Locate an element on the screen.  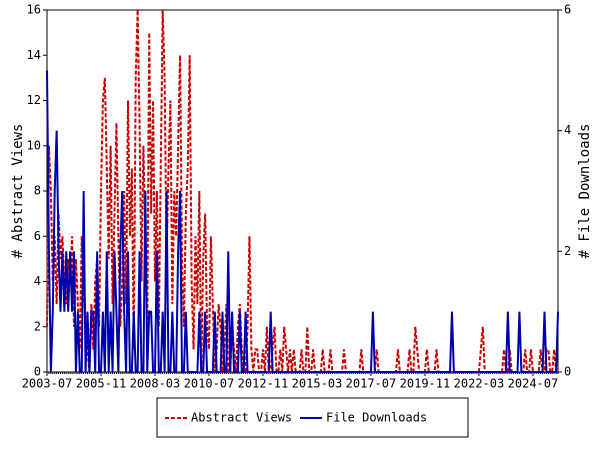
x-tick-label: 2015-03 is located at coordinates (317, 384).